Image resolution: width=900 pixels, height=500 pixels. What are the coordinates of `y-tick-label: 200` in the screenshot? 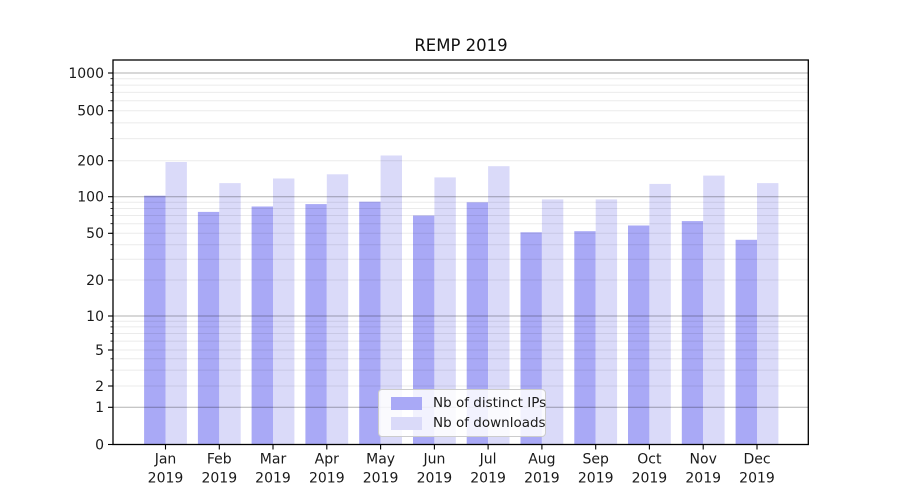 It's located at (90, 162).